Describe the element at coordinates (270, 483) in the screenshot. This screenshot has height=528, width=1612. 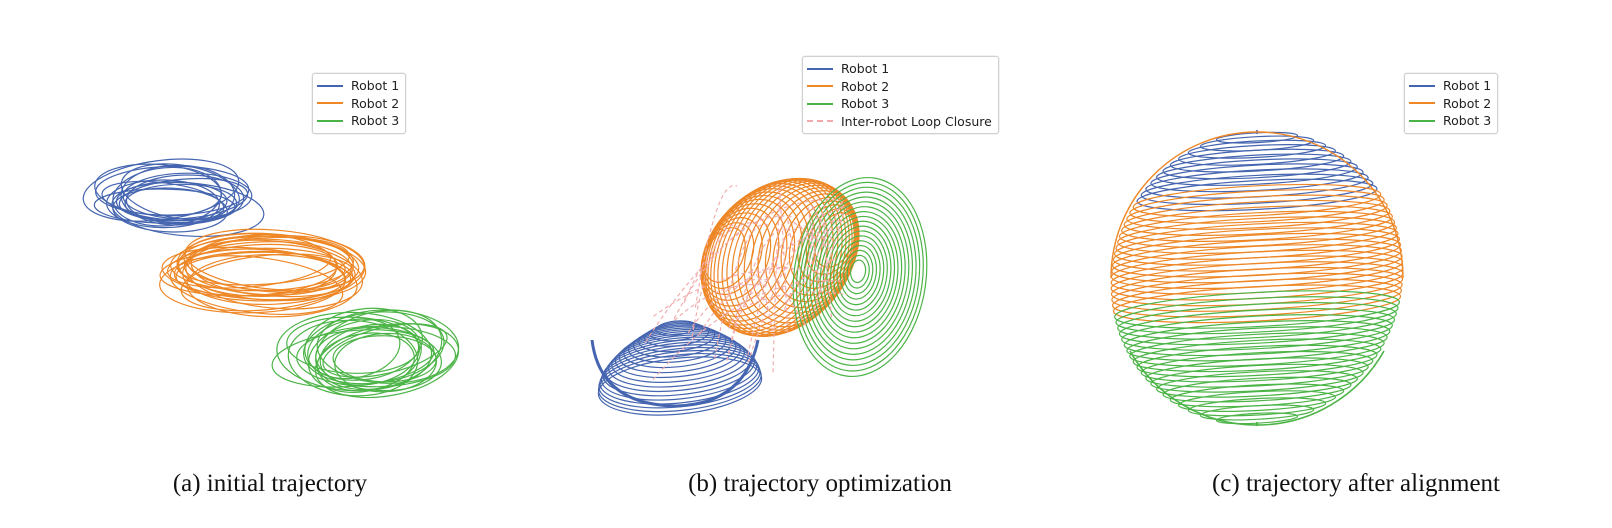
I see `caption-initial-trajectory: (a) initial trajectory` at that location.